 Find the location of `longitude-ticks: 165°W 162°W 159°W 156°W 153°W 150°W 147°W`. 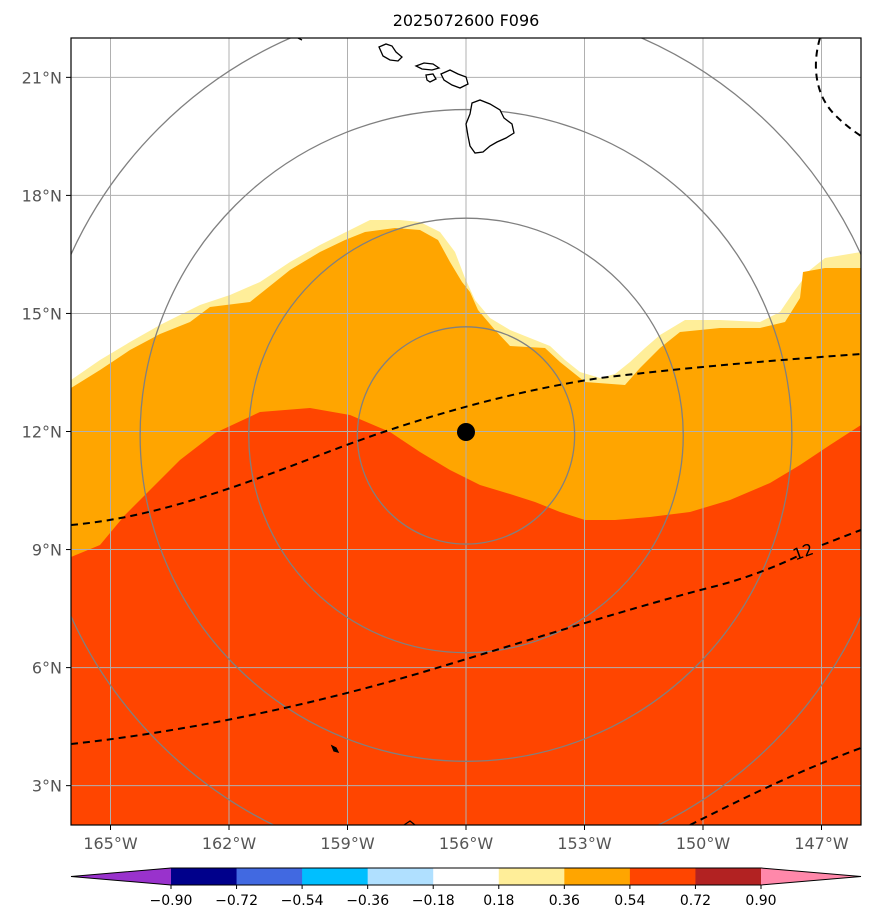

longitude-ticks: 165°W 162°W 159°W 156°W 153°W 150°W 147°W is located at coordinates (466, 839).